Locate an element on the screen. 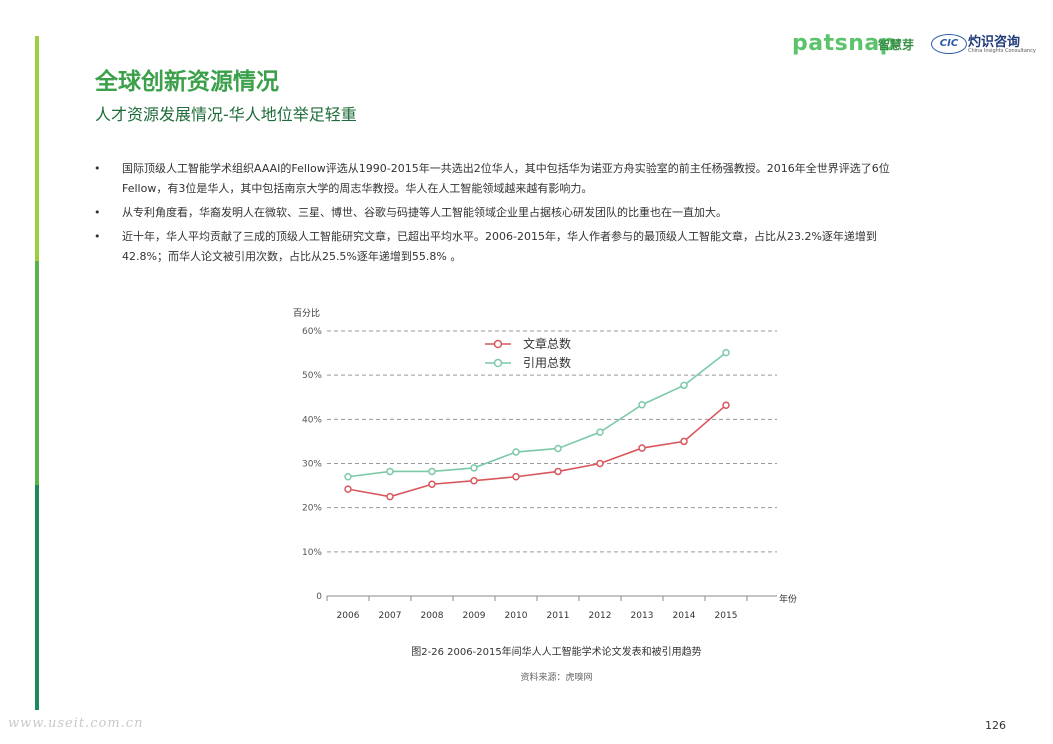  y-axis-title: 百分比 is located at coordinates (306, 313).